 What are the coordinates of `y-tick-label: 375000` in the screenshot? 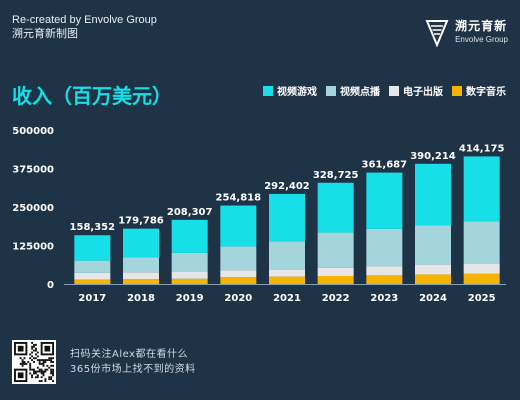 It's located at (33, 170).